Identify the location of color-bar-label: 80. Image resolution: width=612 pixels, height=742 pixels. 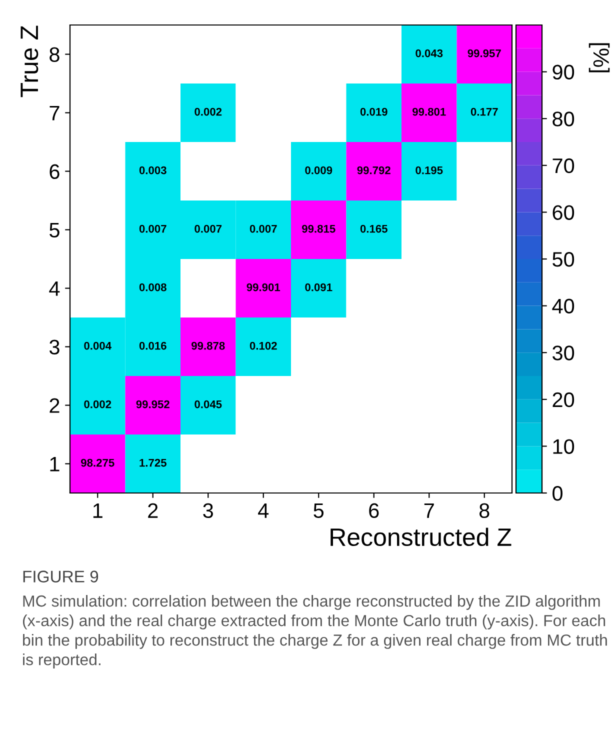
(563, 119).